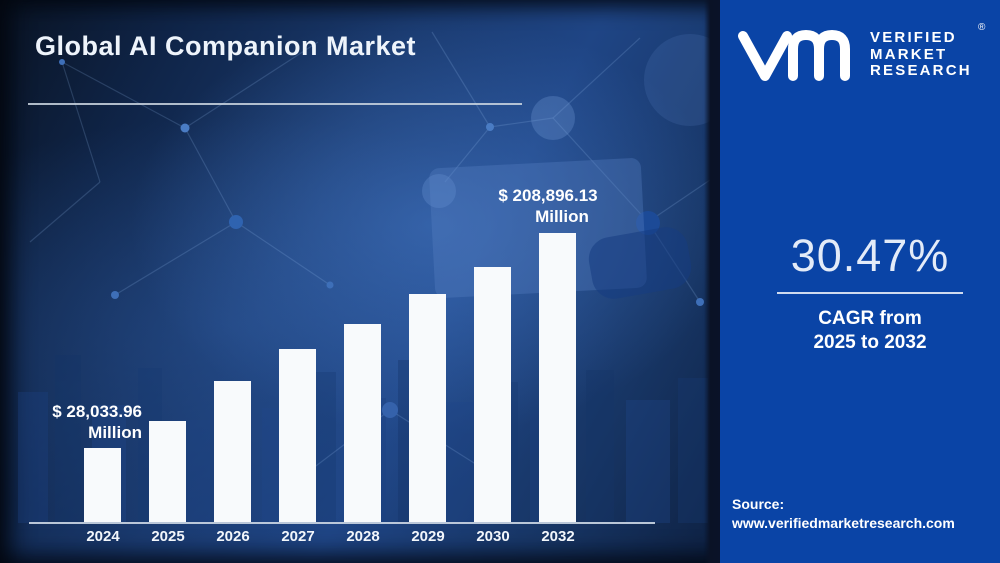 The height and width of the screenshot is (563, 1000). Describe the element at coordinates (297, 435) in the screenshot. I see `bar-2027` at that location.